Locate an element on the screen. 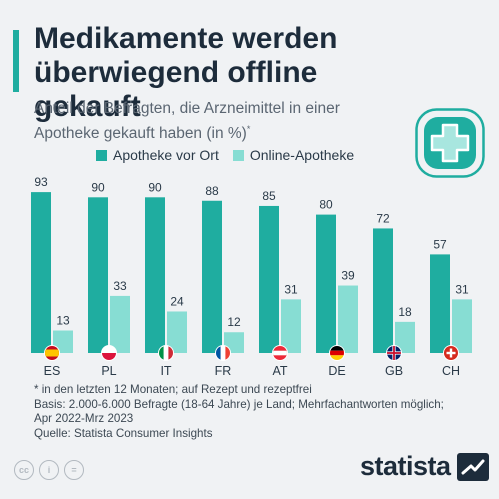 The height and width of the screenshot is (499, 499). data-label-online-pl: 33 is located at coordinates (120, 286).